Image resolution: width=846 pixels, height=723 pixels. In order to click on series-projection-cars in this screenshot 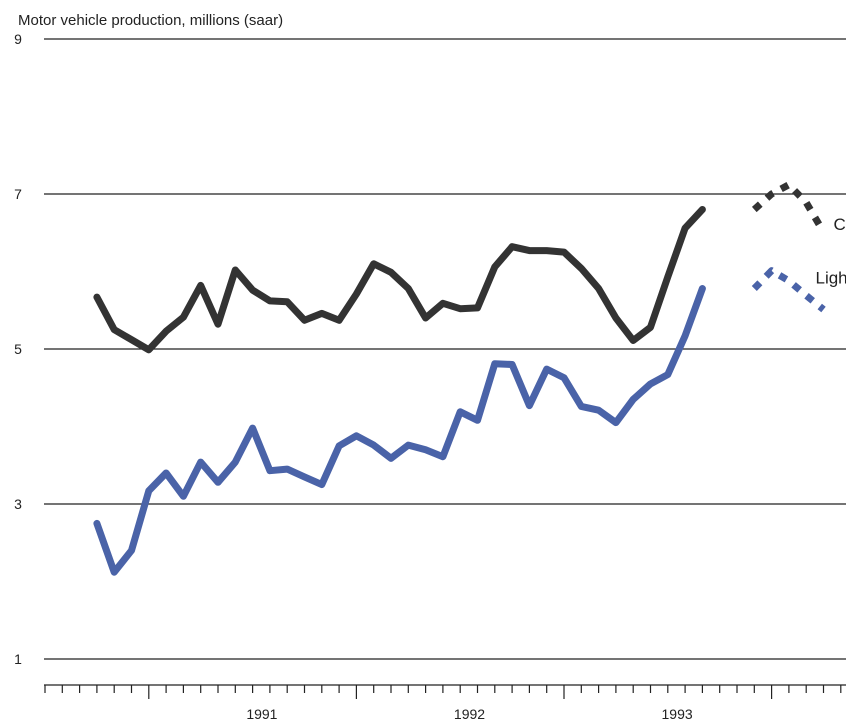, I will do `click(789, 207)`.